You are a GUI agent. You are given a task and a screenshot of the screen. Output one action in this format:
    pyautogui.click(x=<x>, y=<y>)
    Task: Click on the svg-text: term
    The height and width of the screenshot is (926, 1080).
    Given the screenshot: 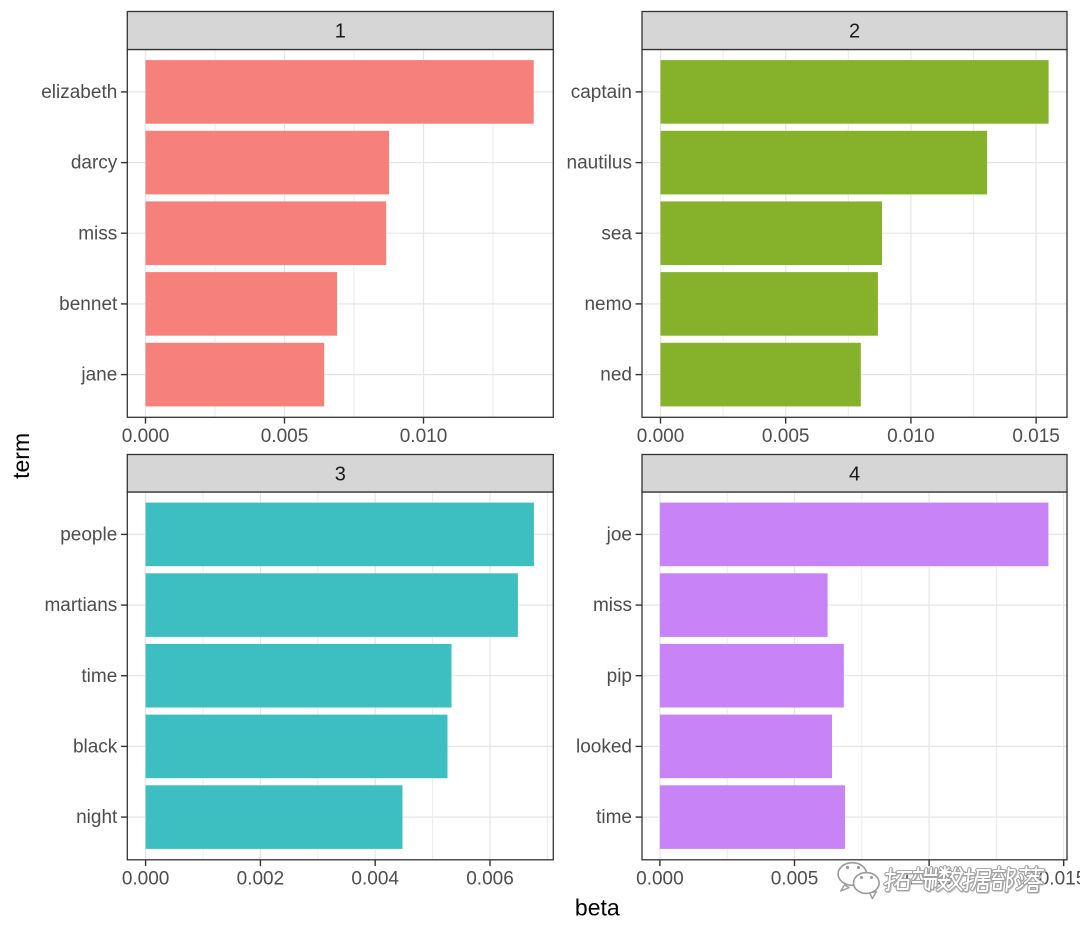 What is the action you would take?
    pyautogui.click(x=21, y=456)
    